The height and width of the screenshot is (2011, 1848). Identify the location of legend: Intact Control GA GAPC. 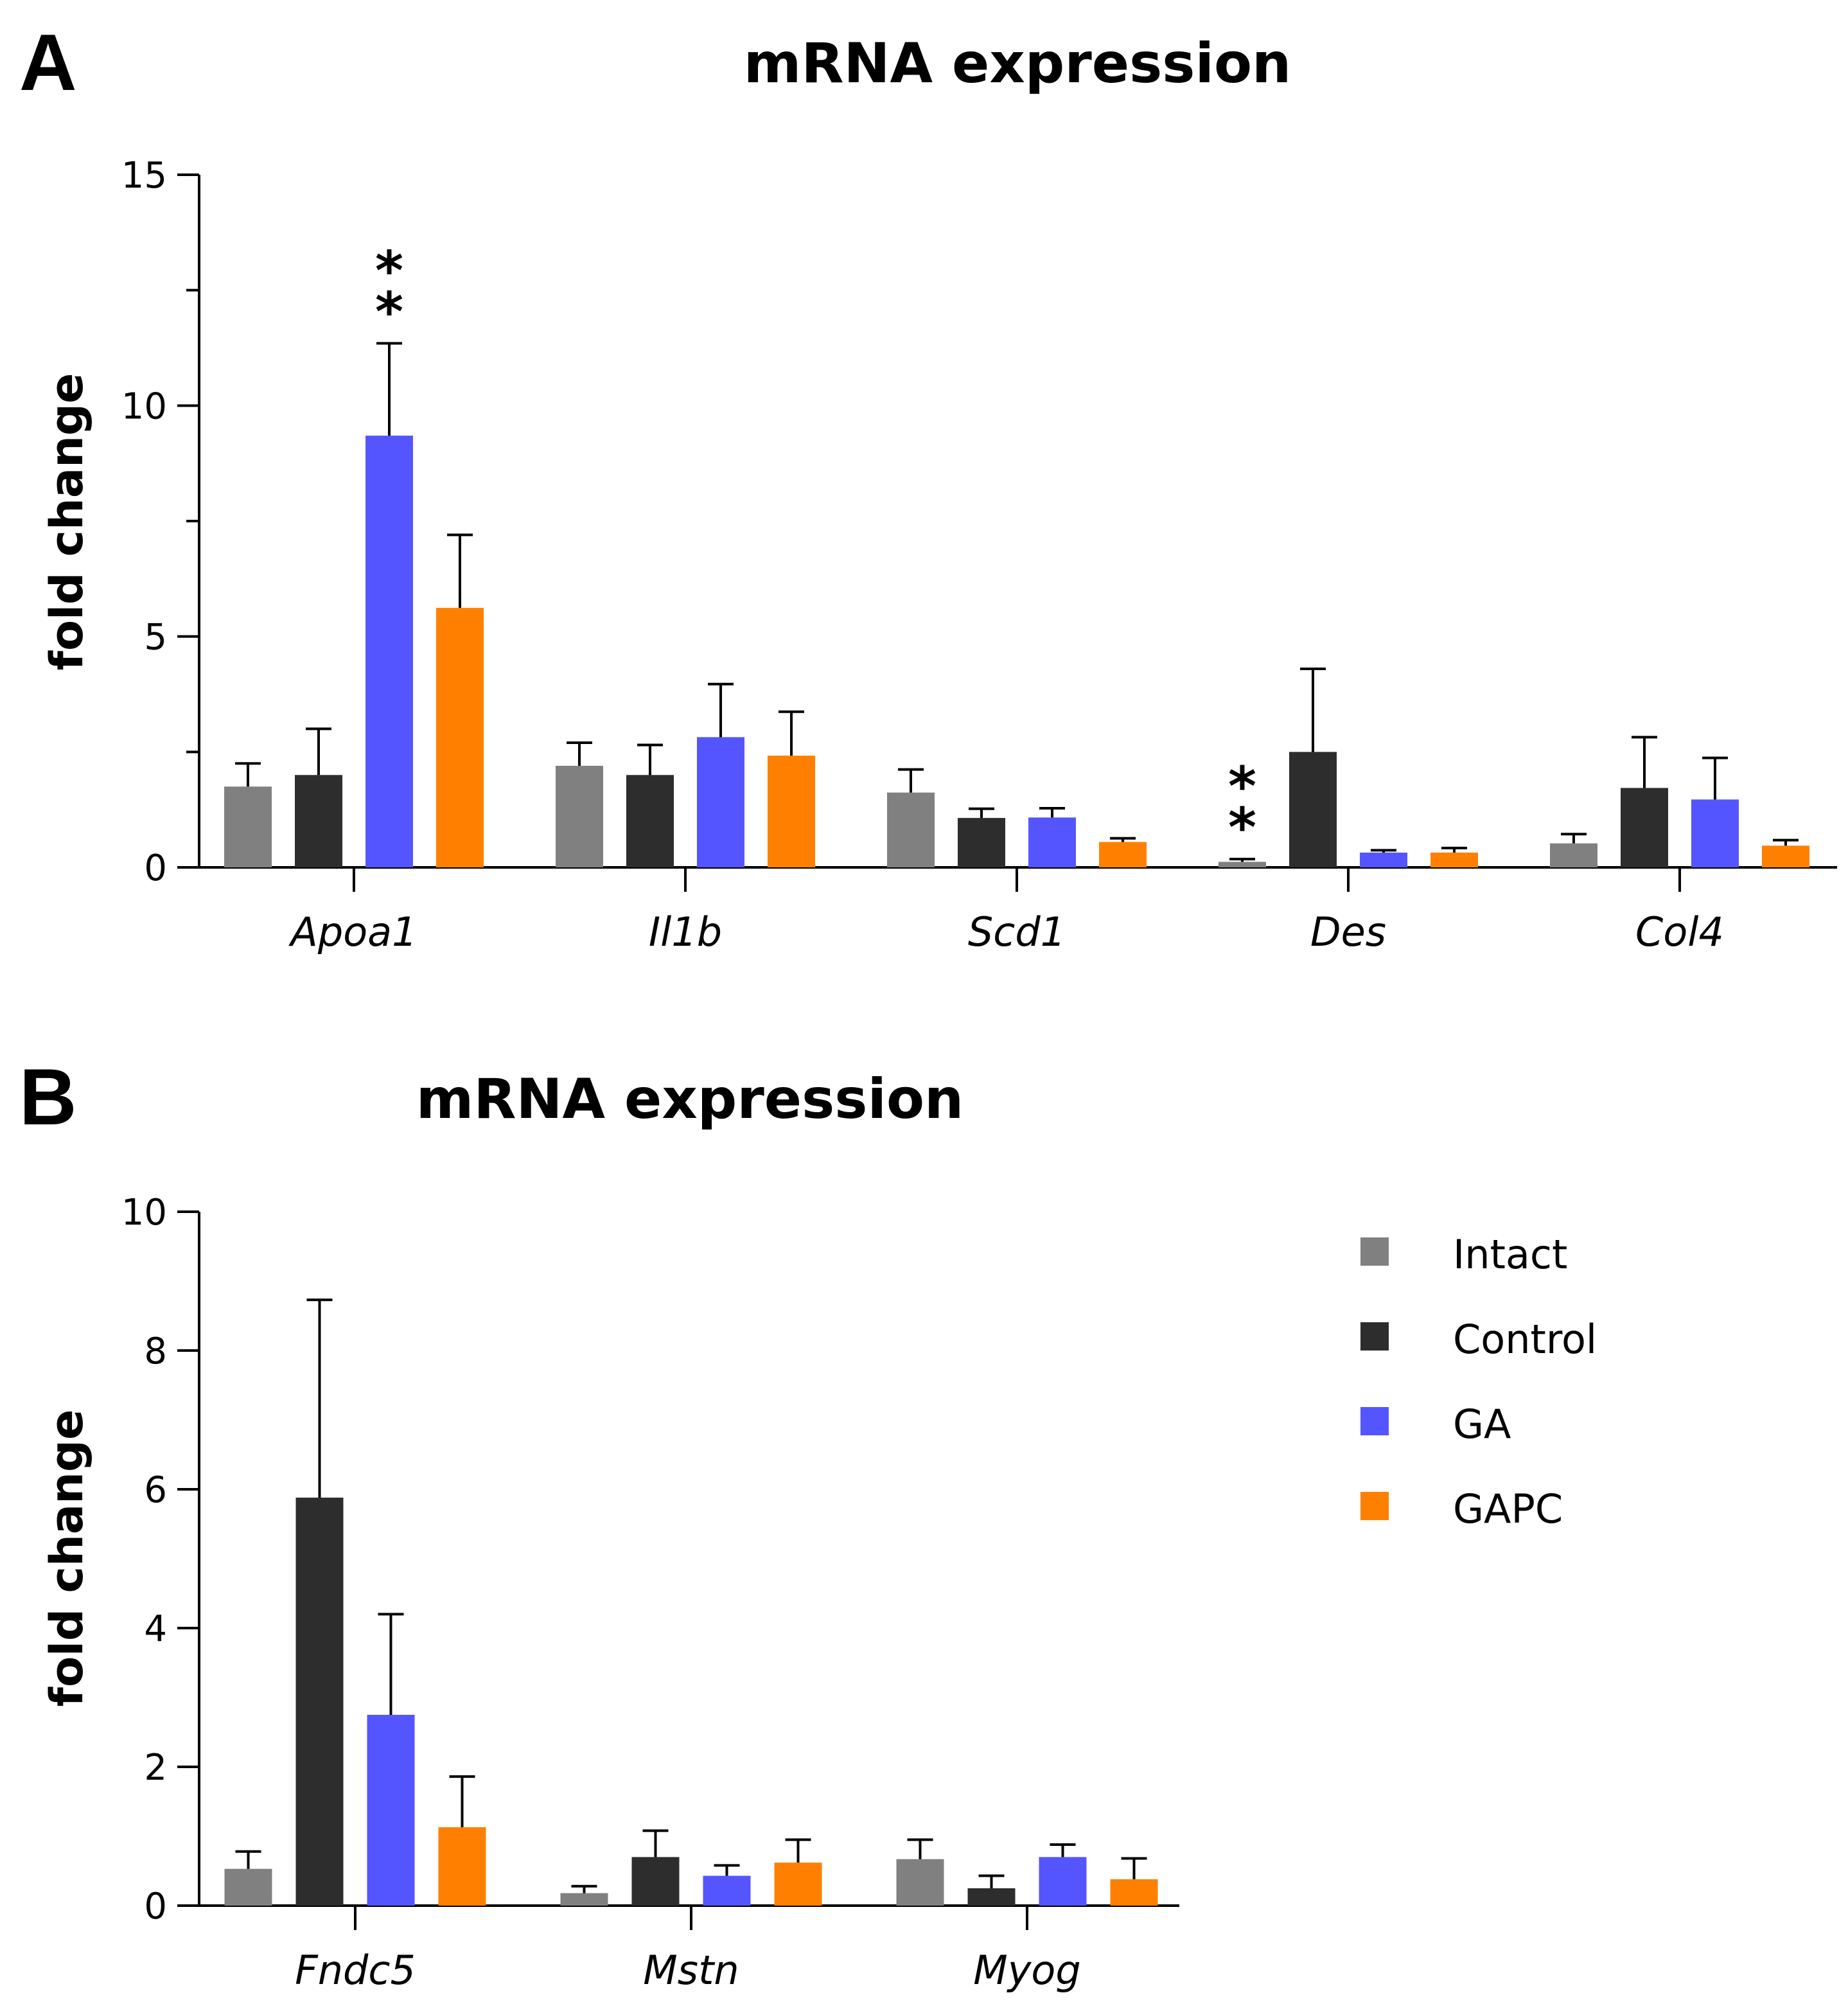
(1478, 1381).